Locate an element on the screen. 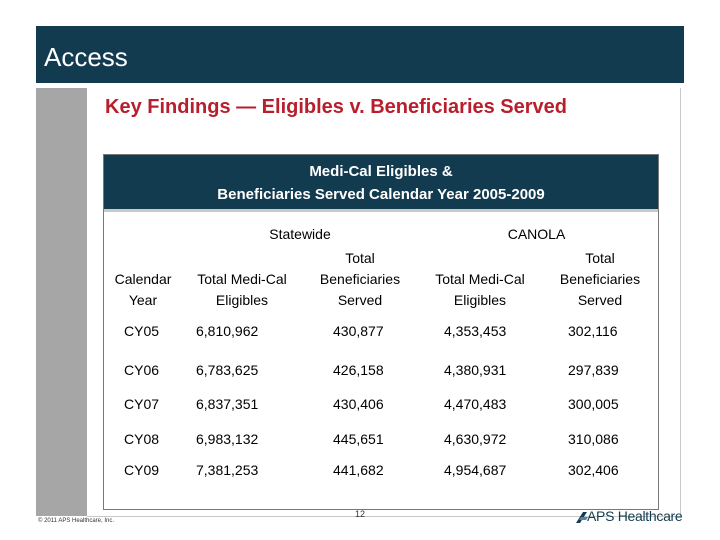 The height and width of the screenshot is (540, 720). table-cell: 6,810,962 is located at coordinates (227, 331).